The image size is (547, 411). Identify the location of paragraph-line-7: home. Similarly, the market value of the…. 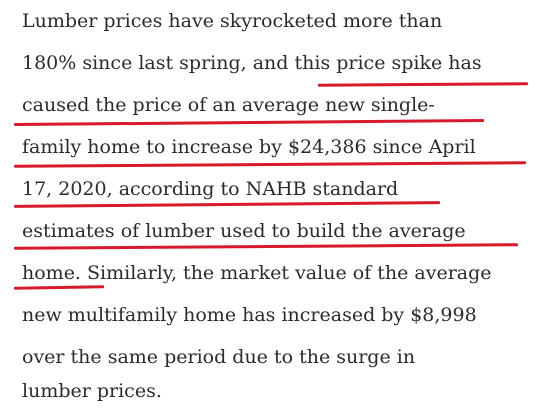
(257, 273).